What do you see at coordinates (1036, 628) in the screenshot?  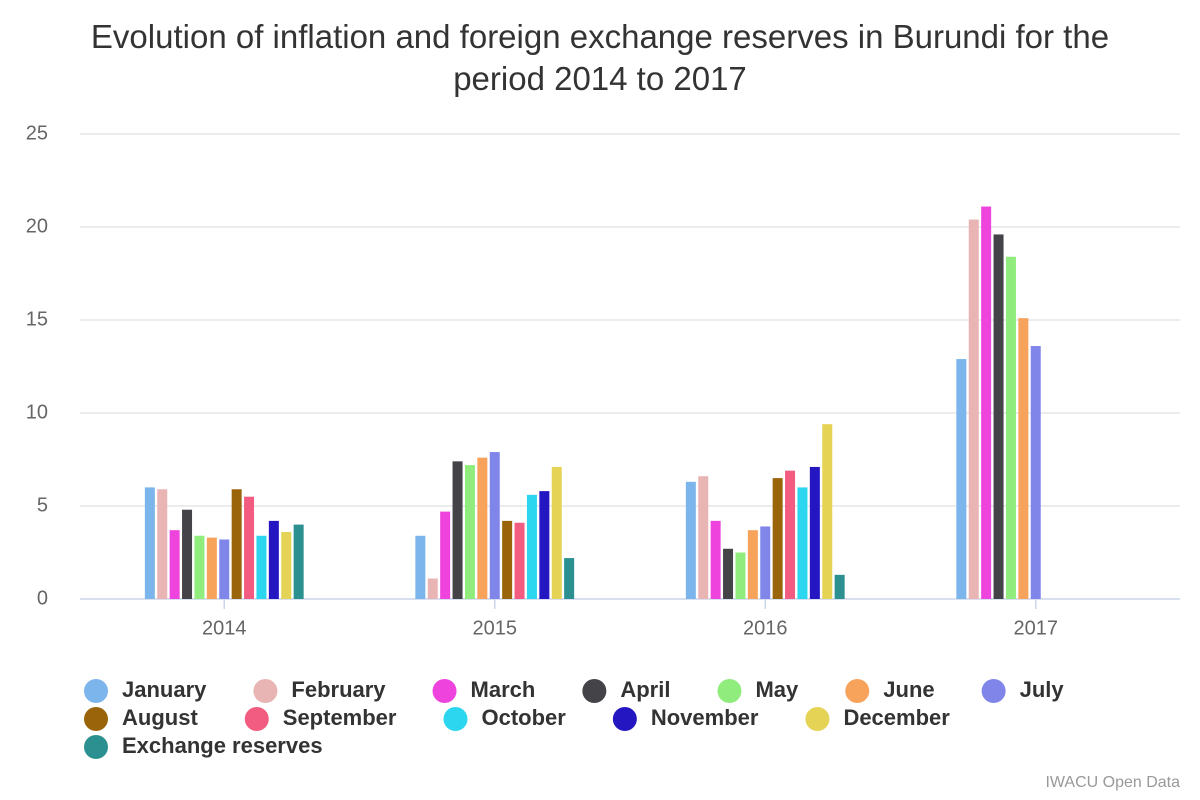 I see `x-tick-label: 2017` at bounding box center [1036, 628].